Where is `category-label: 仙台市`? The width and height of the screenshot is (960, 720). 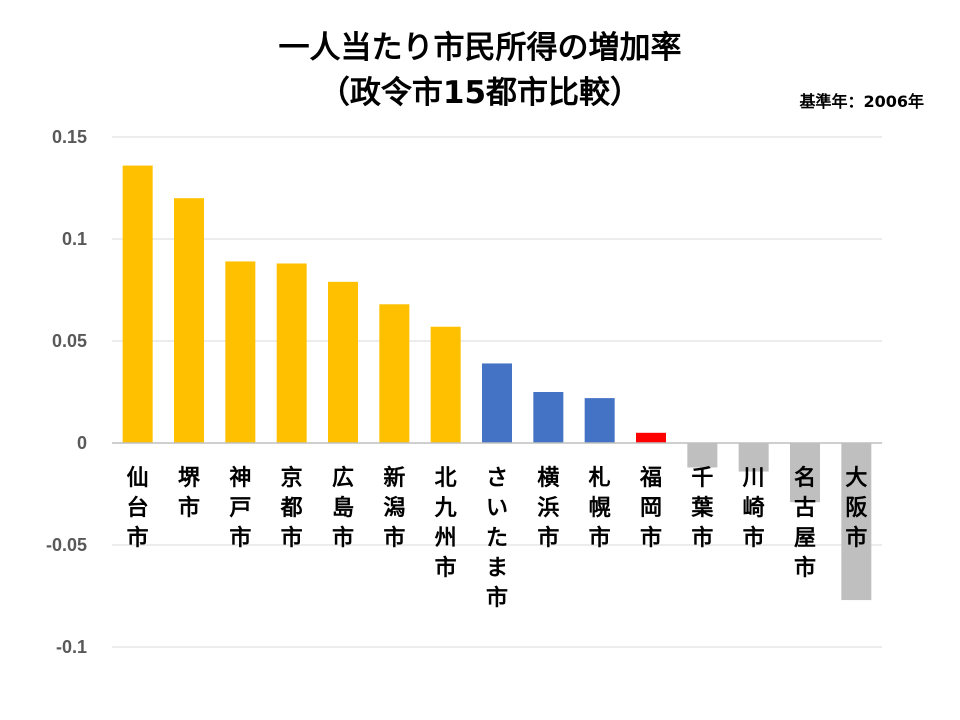
category-label: 仙台市 is located at coordinates (138, 508).